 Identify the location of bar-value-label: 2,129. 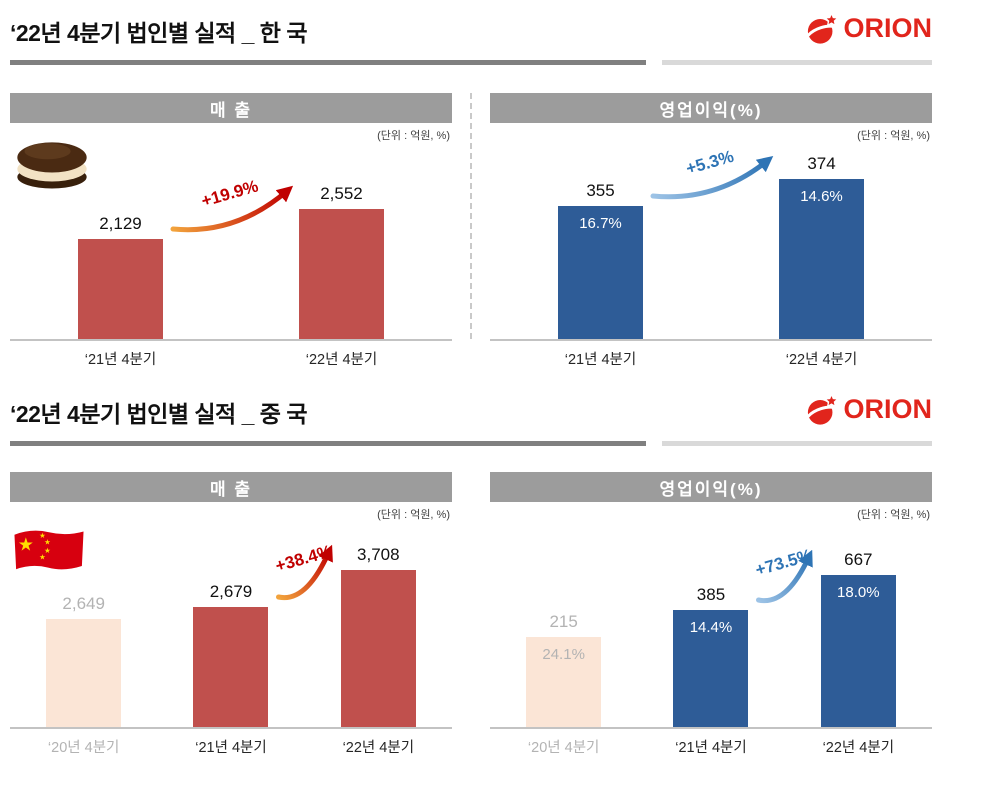
(120, 223).